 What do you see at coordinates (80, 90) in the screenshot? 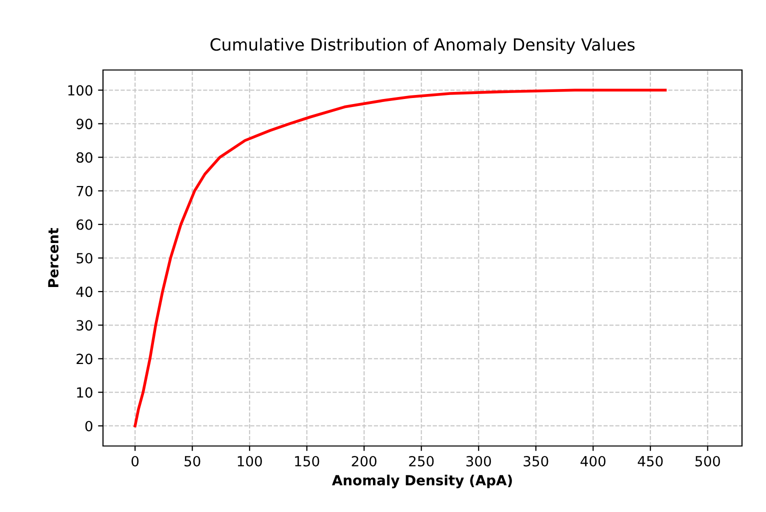
I see `y-tick-label: 100` at bounding box center [80, 90].